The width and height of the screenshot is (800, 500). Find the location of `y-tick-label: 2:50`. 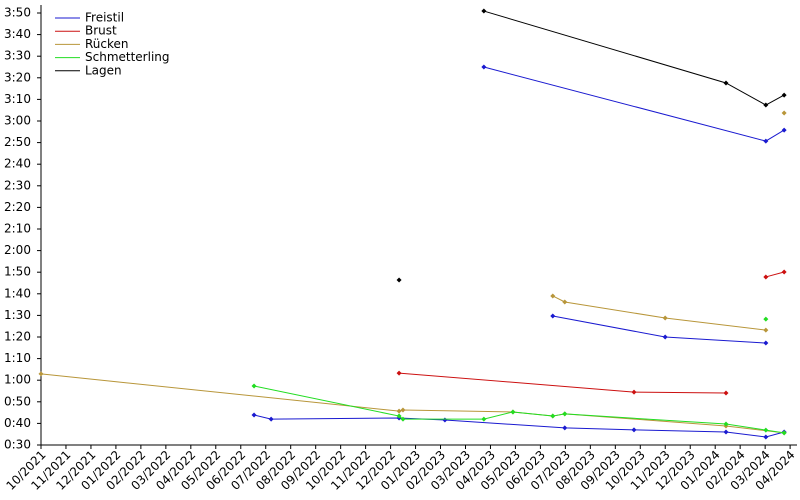

y-tick-label: 2:50 is located at coordinates (17, 142).